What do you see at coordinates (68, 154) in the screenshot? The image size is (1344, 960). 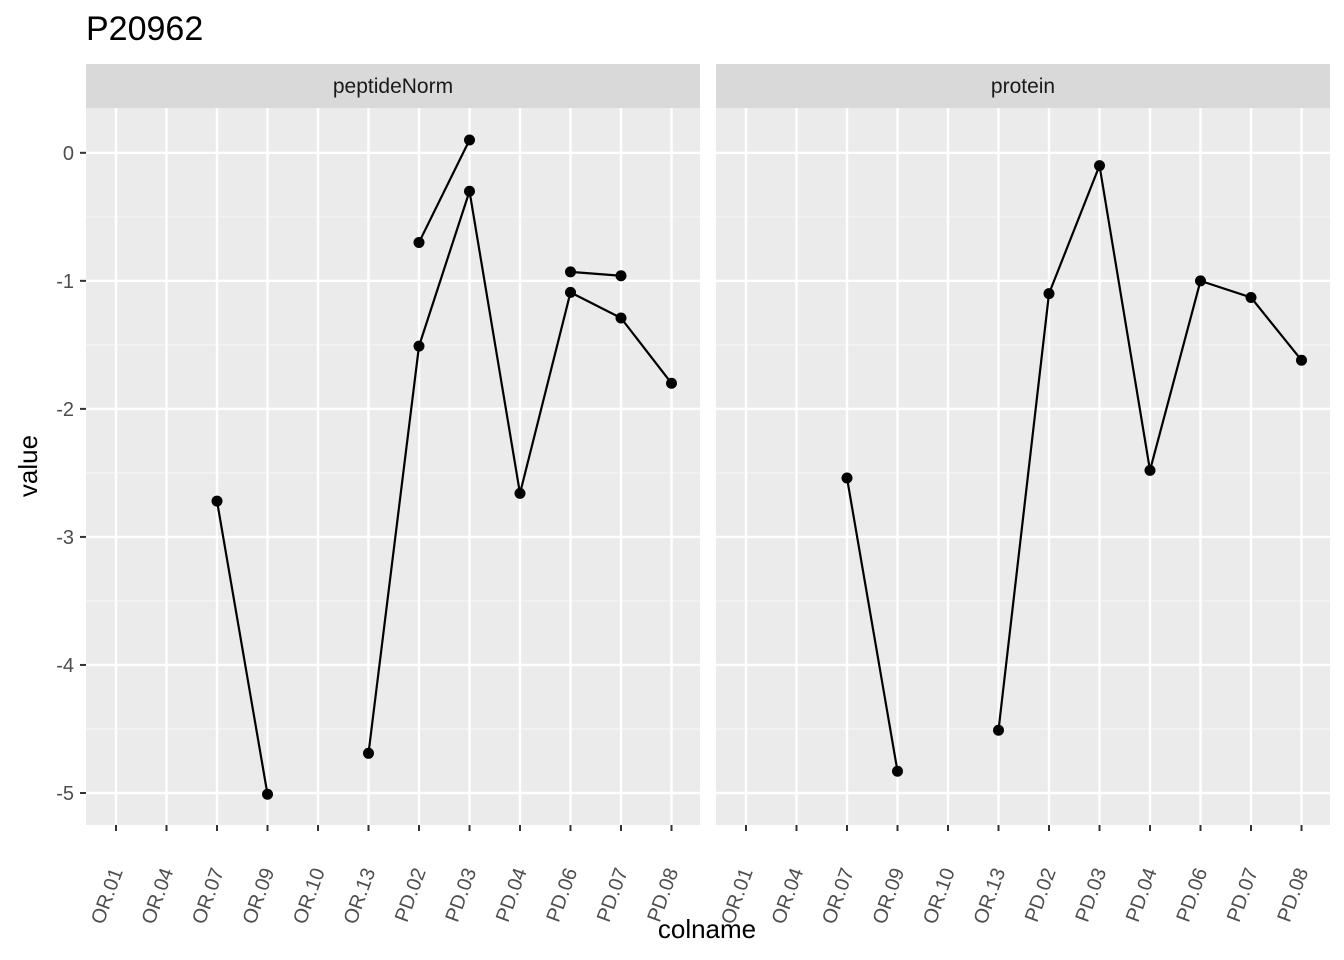 I see `y-tick-label: 0` at bounding box center [68, 154].